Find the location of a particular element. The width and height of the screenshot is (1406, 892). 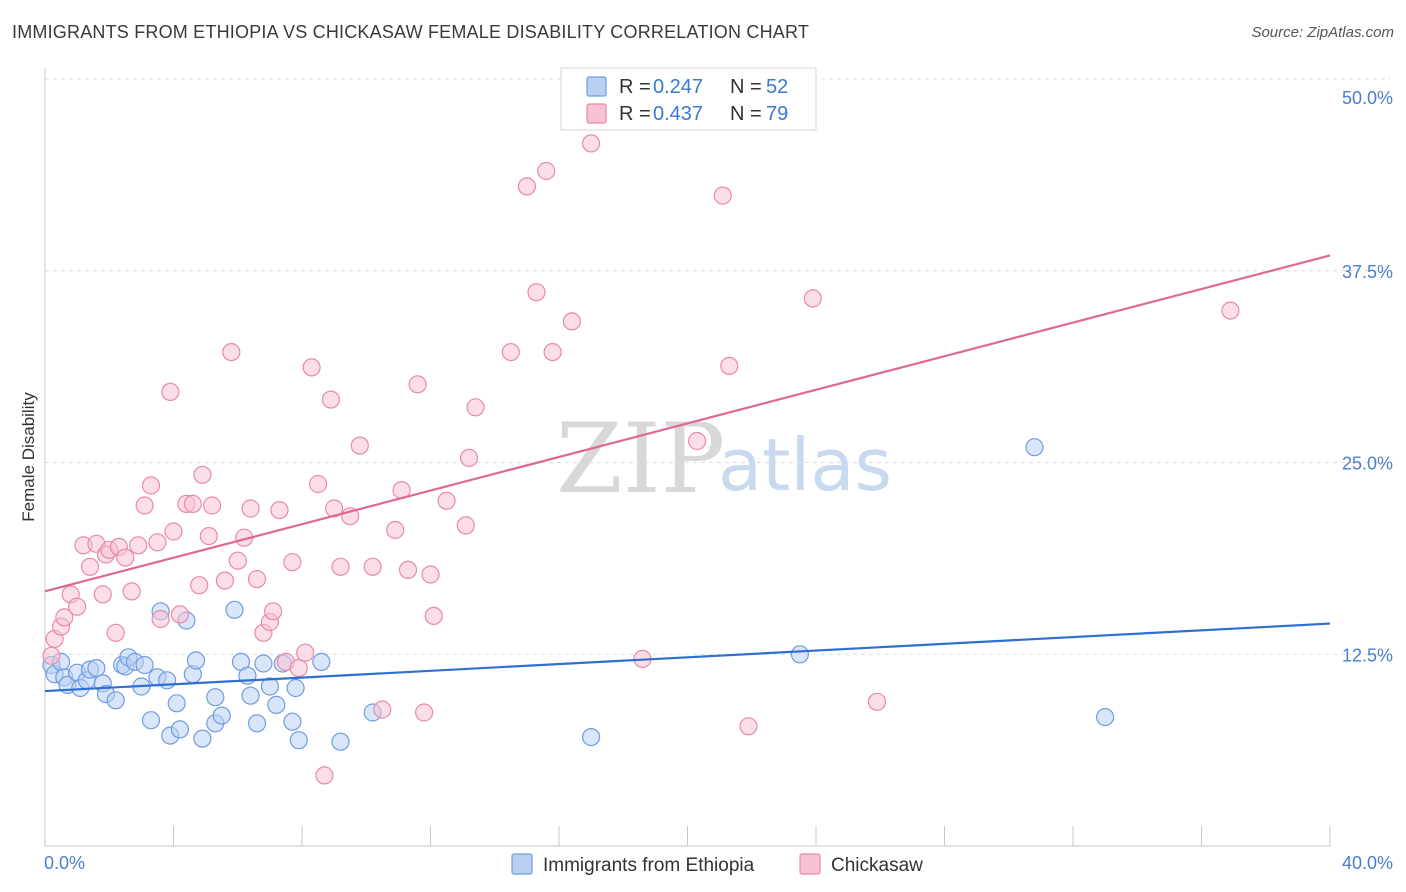

x-tick-label: 0.0% is located at coordinates (64, 863).